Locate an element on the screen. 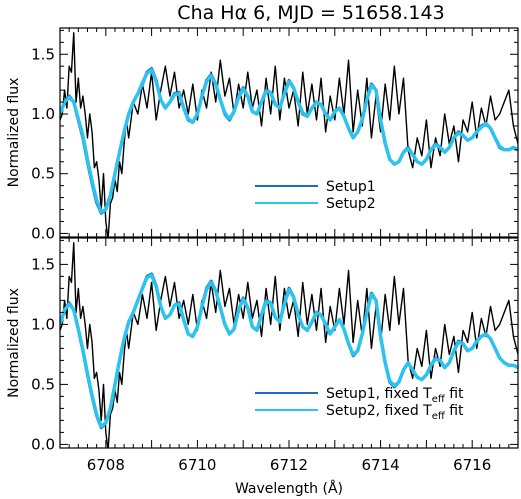 The height and width of the screenshot is (499, 521). legend-label: Setup2 is located at coordinates (351, 204).